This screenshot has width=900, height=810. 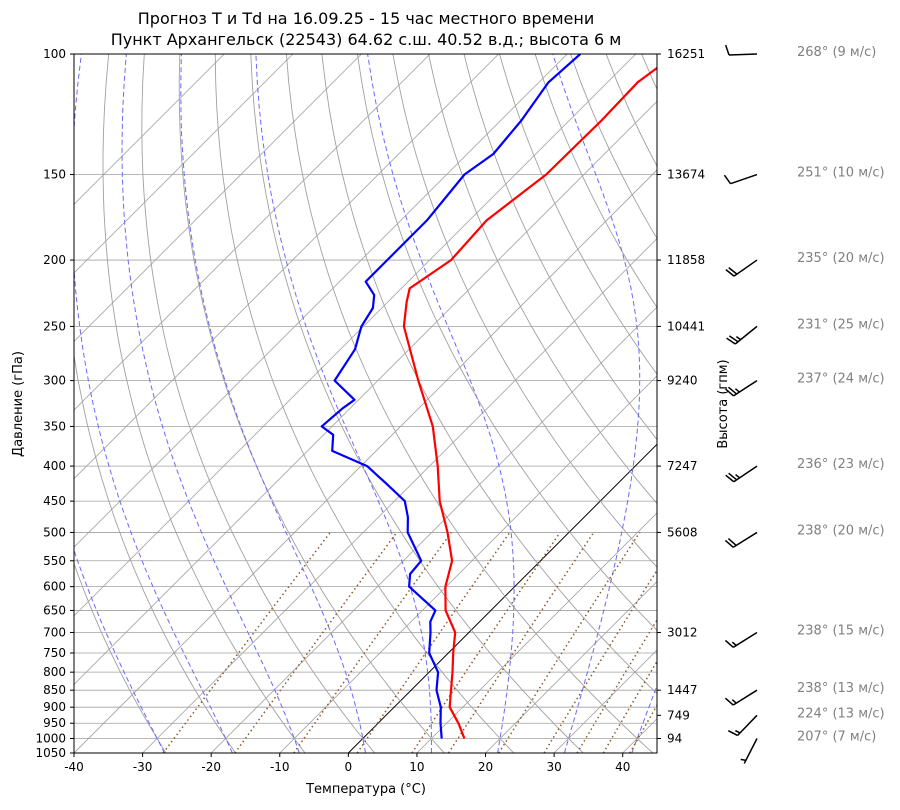 What do you see at coordinates (54, 326) in the screenshot?
I see `y-tick-label: 250` at bounding box center [54, 326].